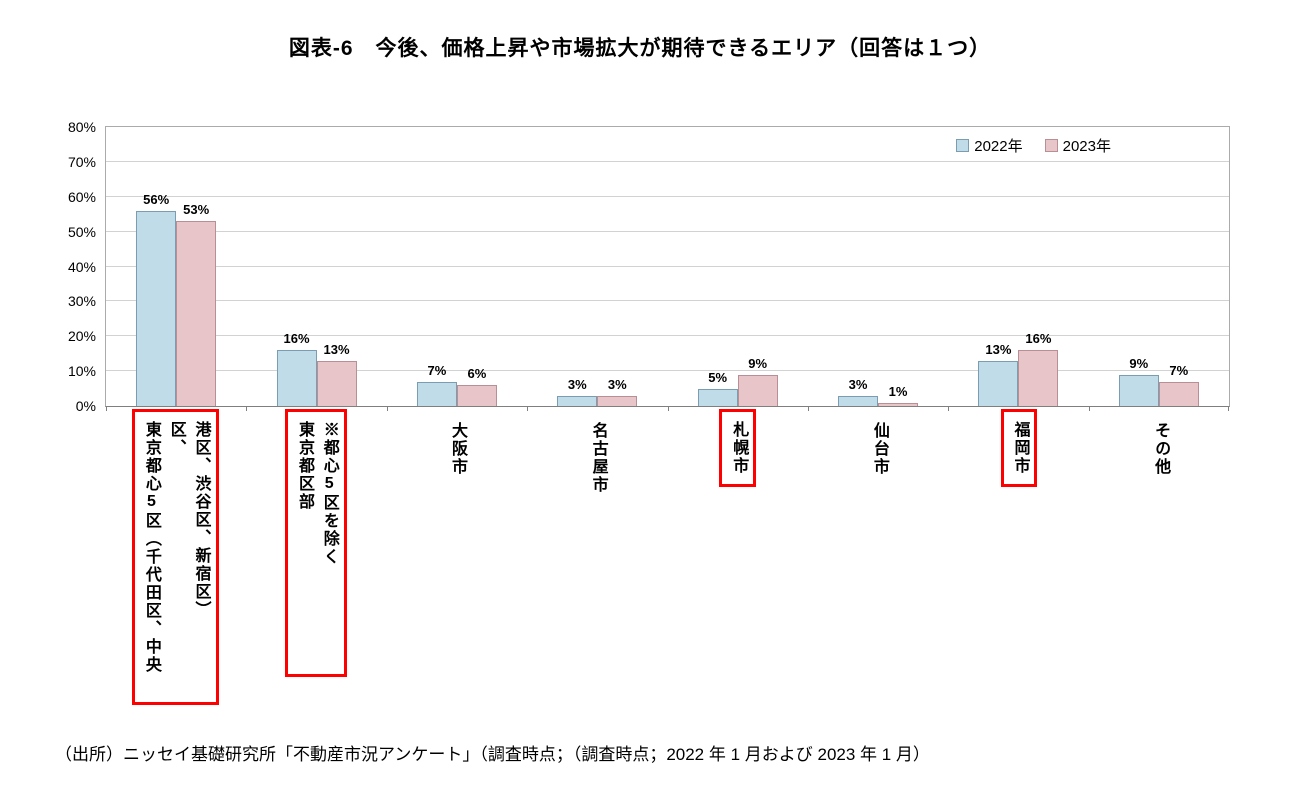 The height and width of the screenshot is (812, 1298). Describe the element at coordinates (598, 458) in the screenshot. I see `x-axis-label: 名古屋市` at that location.